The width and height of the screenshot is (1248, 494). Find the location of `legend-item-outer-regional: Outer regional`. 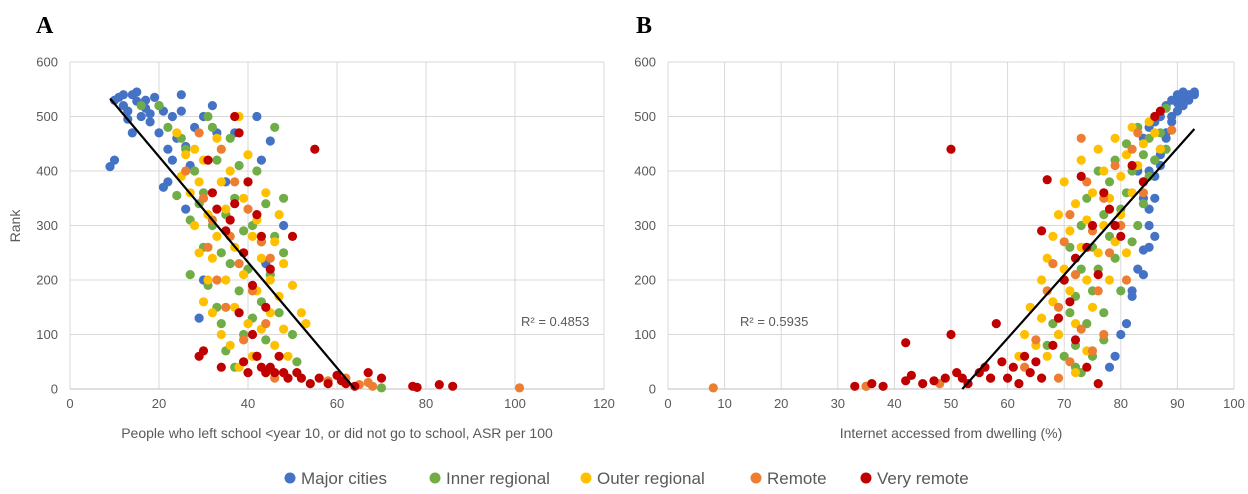

legend-item-outer-regional: Outer regional is located at coordinates (642, 478).